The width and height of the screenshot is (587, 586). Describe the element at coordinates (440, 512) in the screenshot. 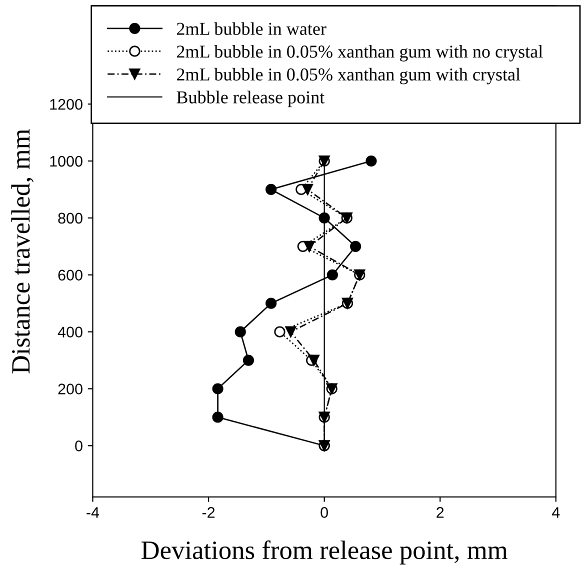

I see `x-tick-label: 2` at that location.